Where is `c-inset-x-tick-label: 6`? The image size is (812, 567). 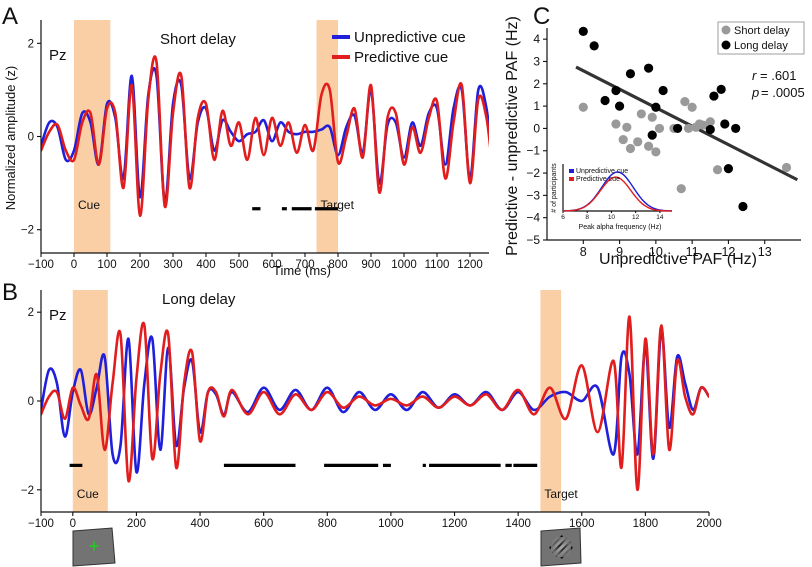 c-inset-x-tick-label: 6 is located at coordinates (563, 217).